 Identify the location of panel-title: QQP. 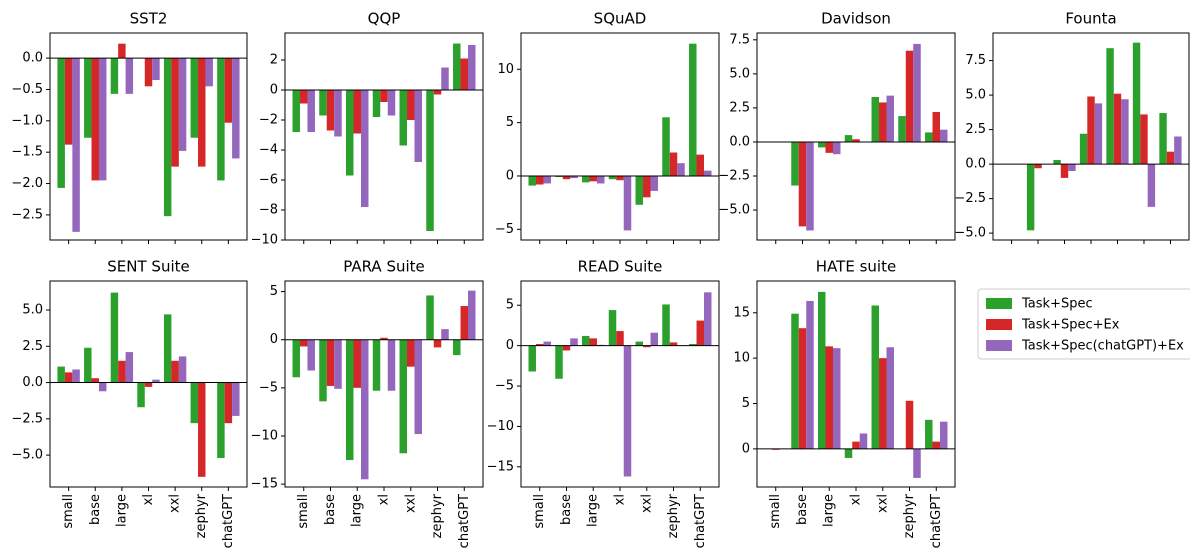
(384, 19).